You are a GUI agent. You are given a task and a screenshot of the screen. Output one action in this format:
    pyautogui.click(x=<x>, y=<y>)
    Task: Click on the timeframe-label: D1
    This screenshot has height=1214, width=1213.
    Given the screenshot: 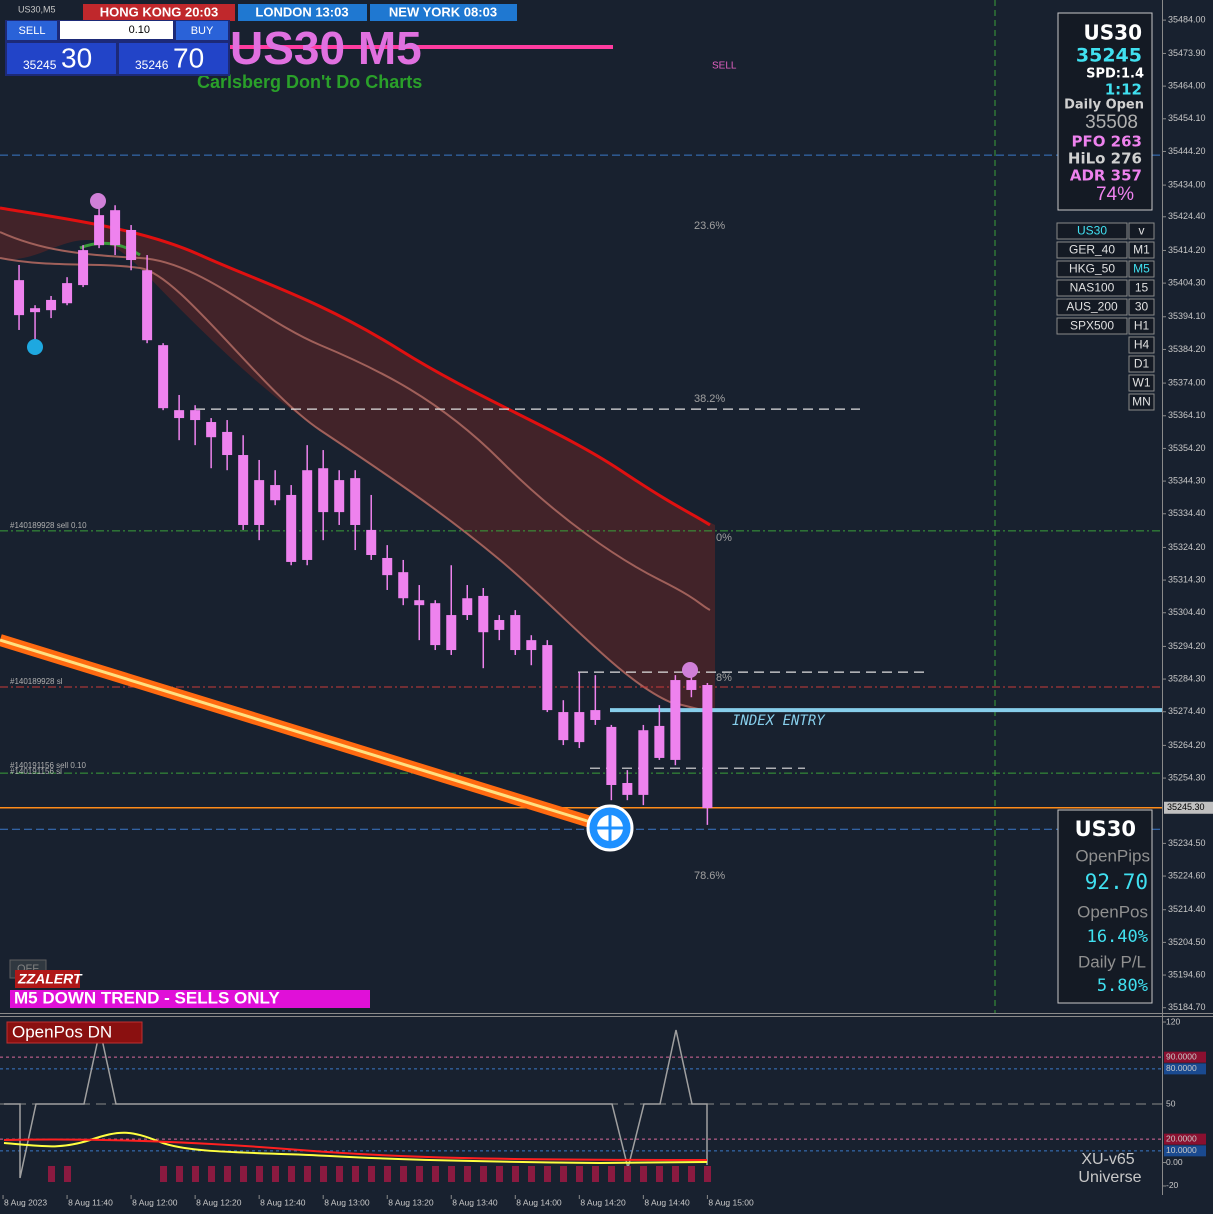 What is the action you would take?
    pyautogui.click(x=1142, y=364)
    